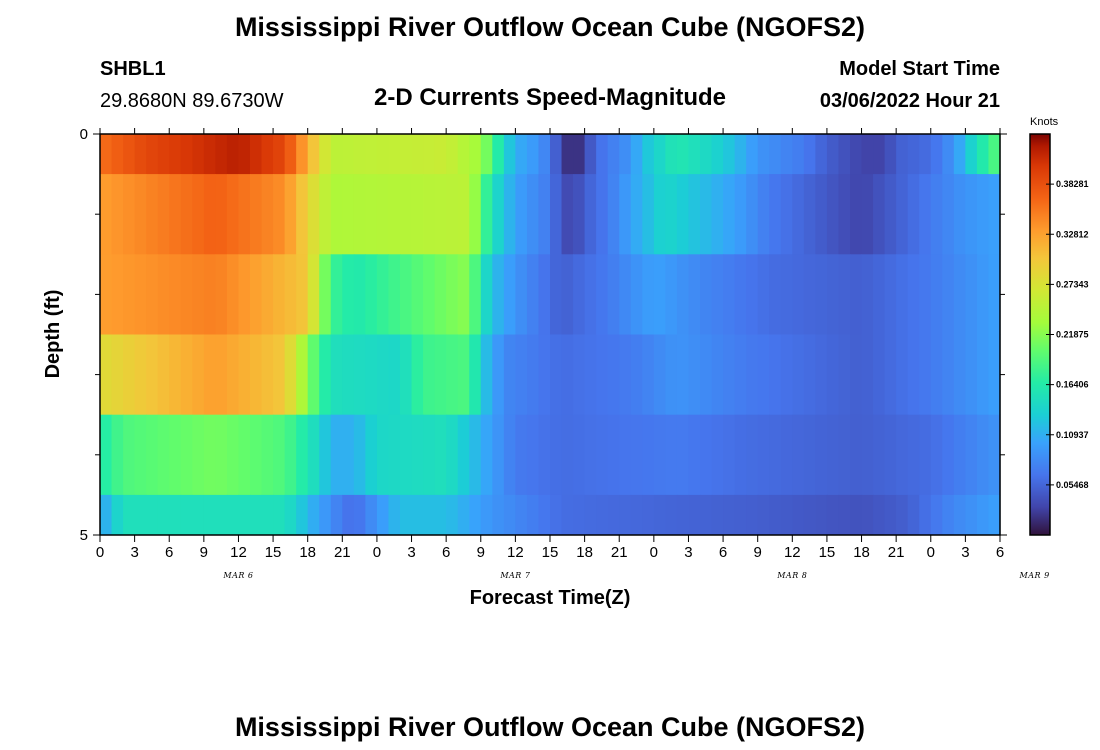 This screenshot has width=1100, height=750. I want to click on colorbar-tick-label: 0.32812, so click(1072, 234).